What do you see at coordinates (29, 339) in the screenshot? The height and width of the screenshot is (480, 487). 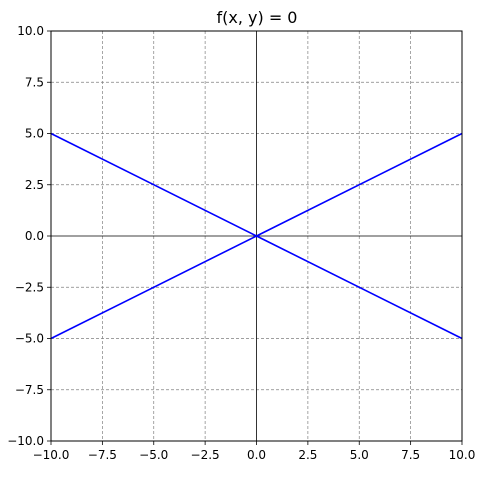 I see `y-tick-label: −5.0` at bounding box center [29, 339].